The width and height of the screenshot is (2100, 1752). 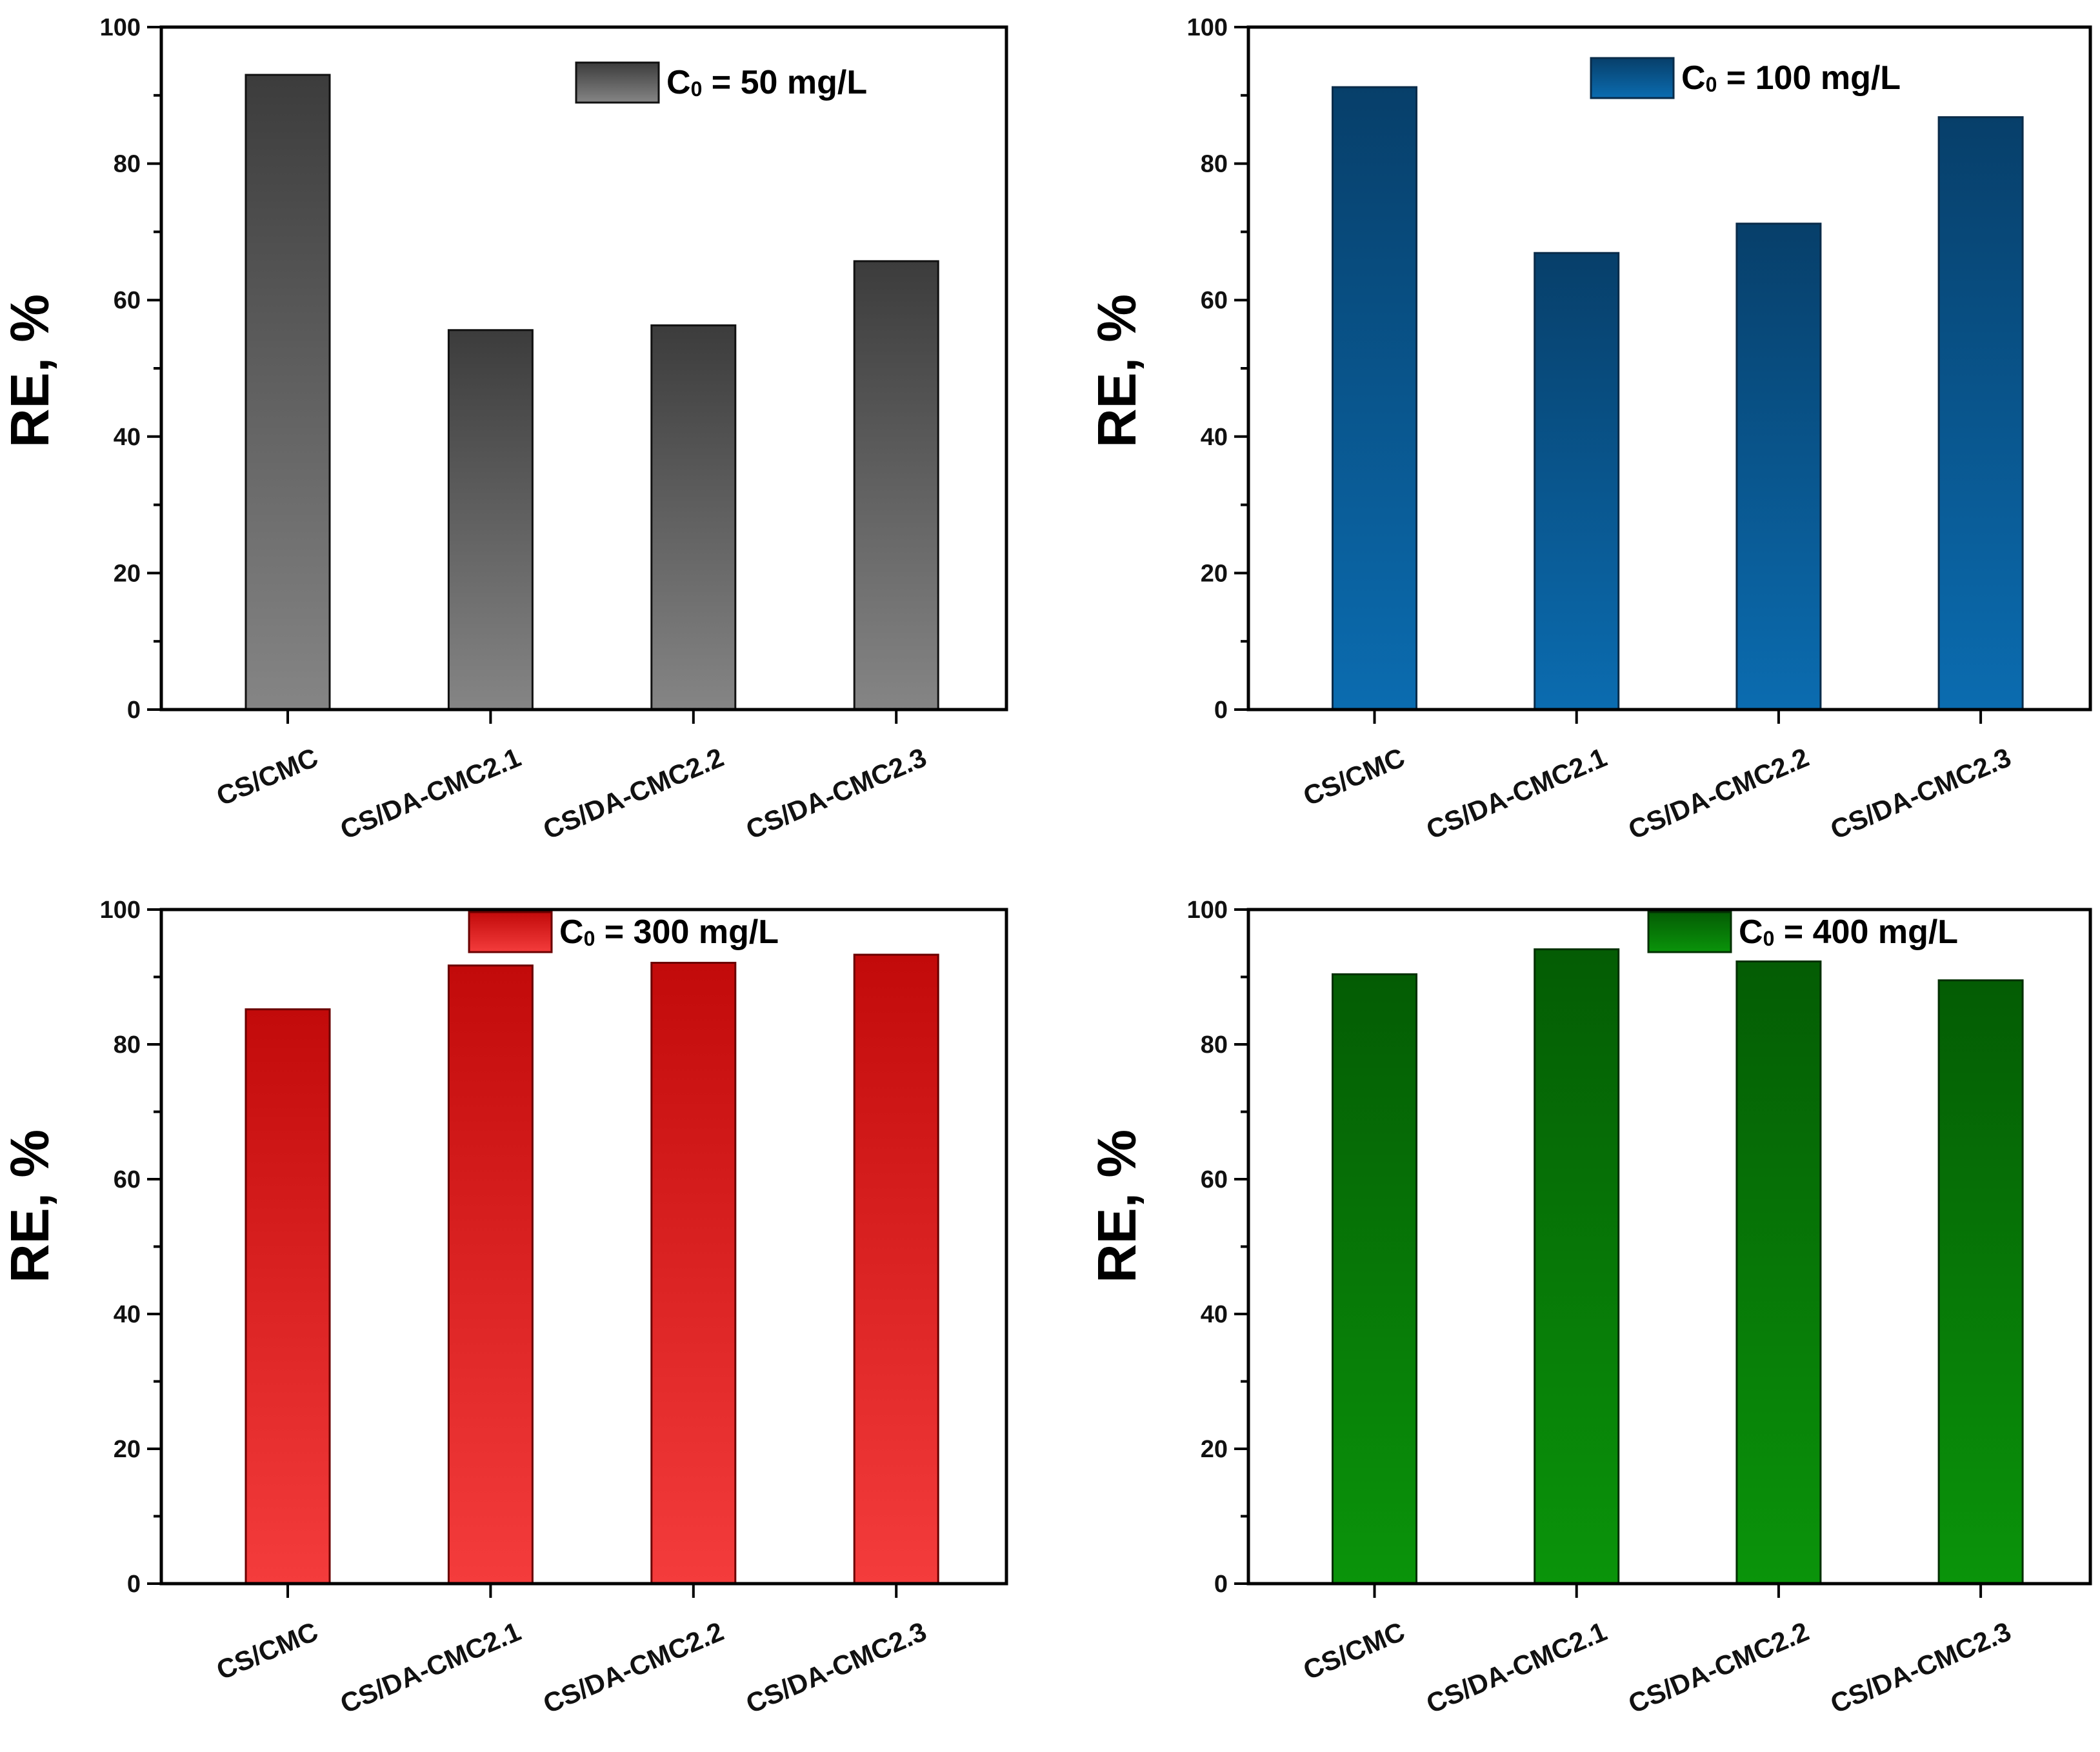 I want to click on legend-label: C0 = 300 mg/L, so click(x=669, y=932).